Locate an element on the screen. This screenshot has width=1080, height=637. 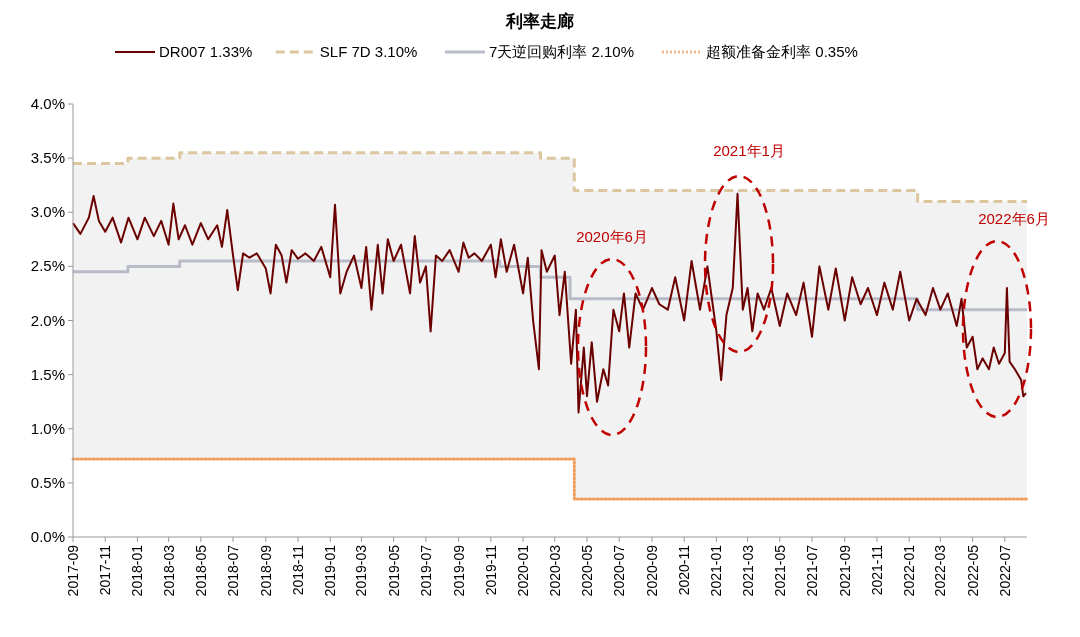
x-tick-label: 2020-05 is located at coordinates (586, 570).